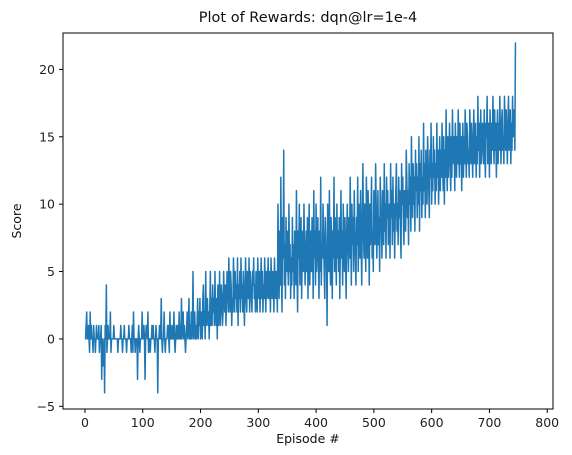 Image resolution: width=572 pixels, height=455 pixels. I want to click on x-tick-label: 500, so click(374, 422).